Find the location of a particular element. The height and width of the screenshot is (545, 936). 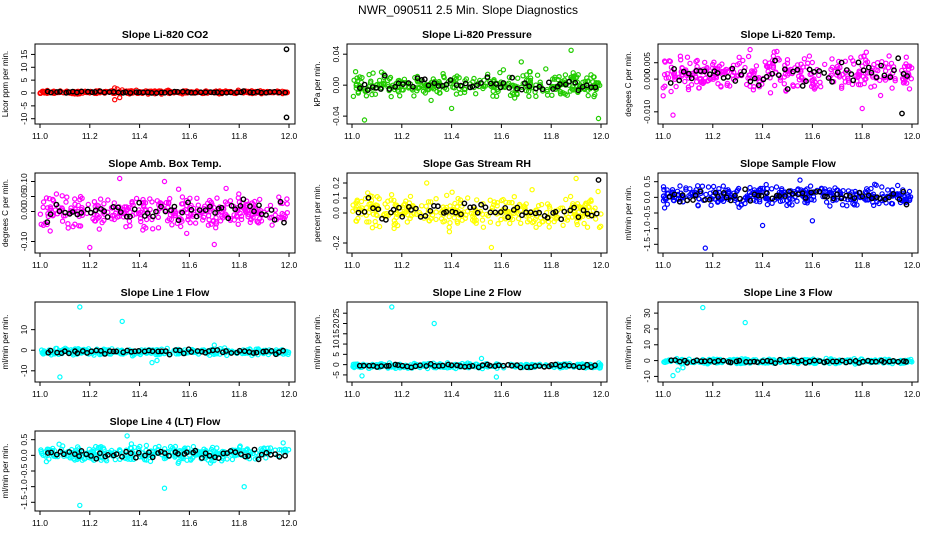

x-tick-label: 11.8 is located at coordinates (239, 265).